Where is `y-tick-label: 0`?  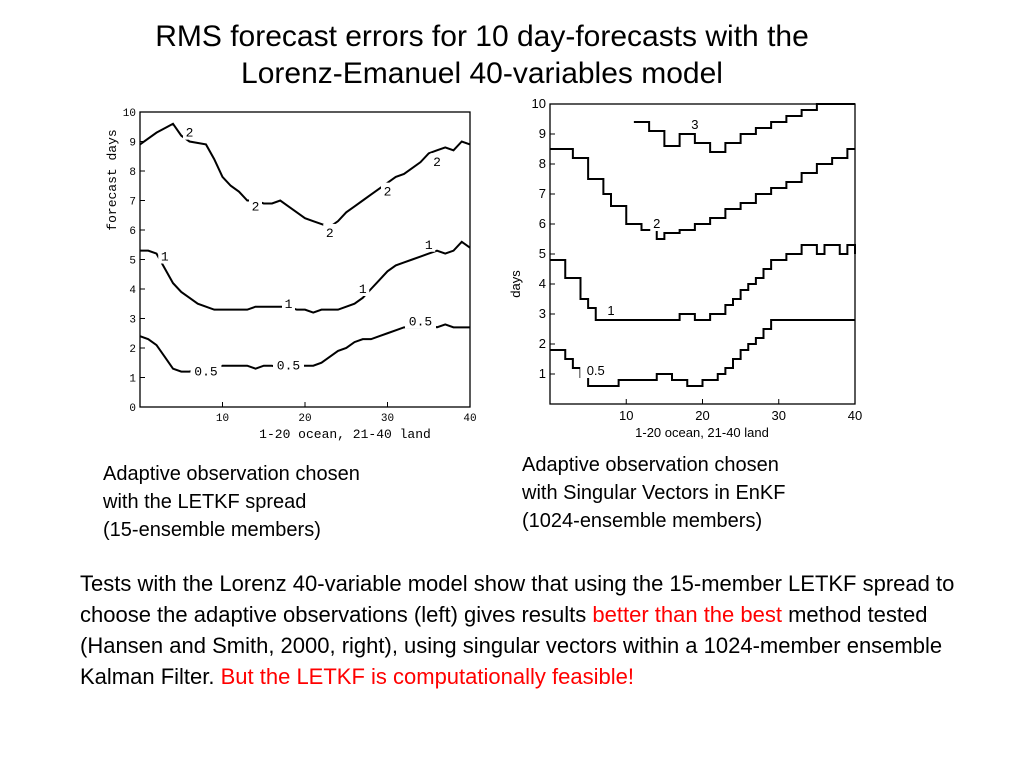
y-tick-label: 0 is located at coordinates (132, 409).